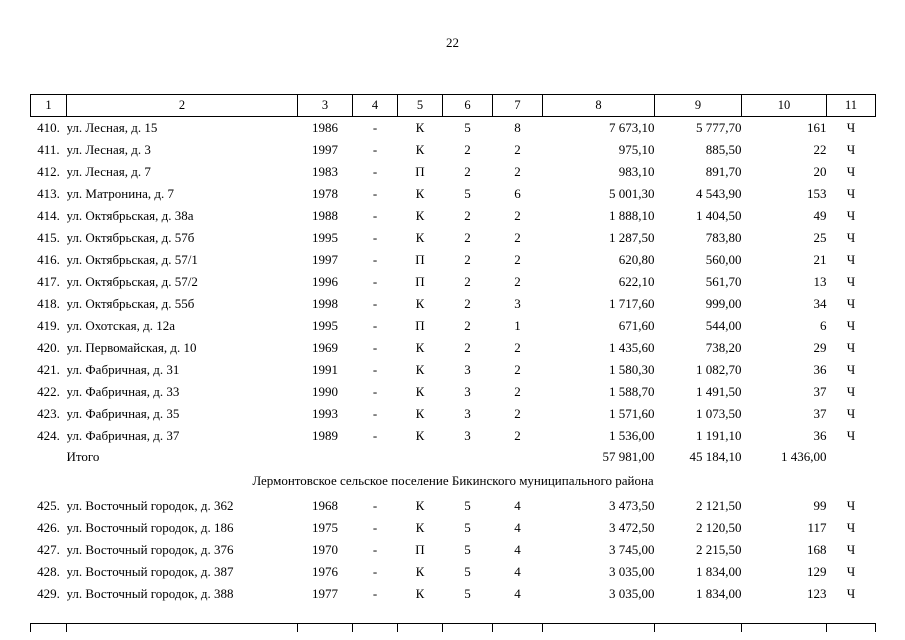  Describe the element at coordinates (150, 571) in the screenshot. I see `table-row-col-2: ул. Восточный городок, д. 387` at that location.